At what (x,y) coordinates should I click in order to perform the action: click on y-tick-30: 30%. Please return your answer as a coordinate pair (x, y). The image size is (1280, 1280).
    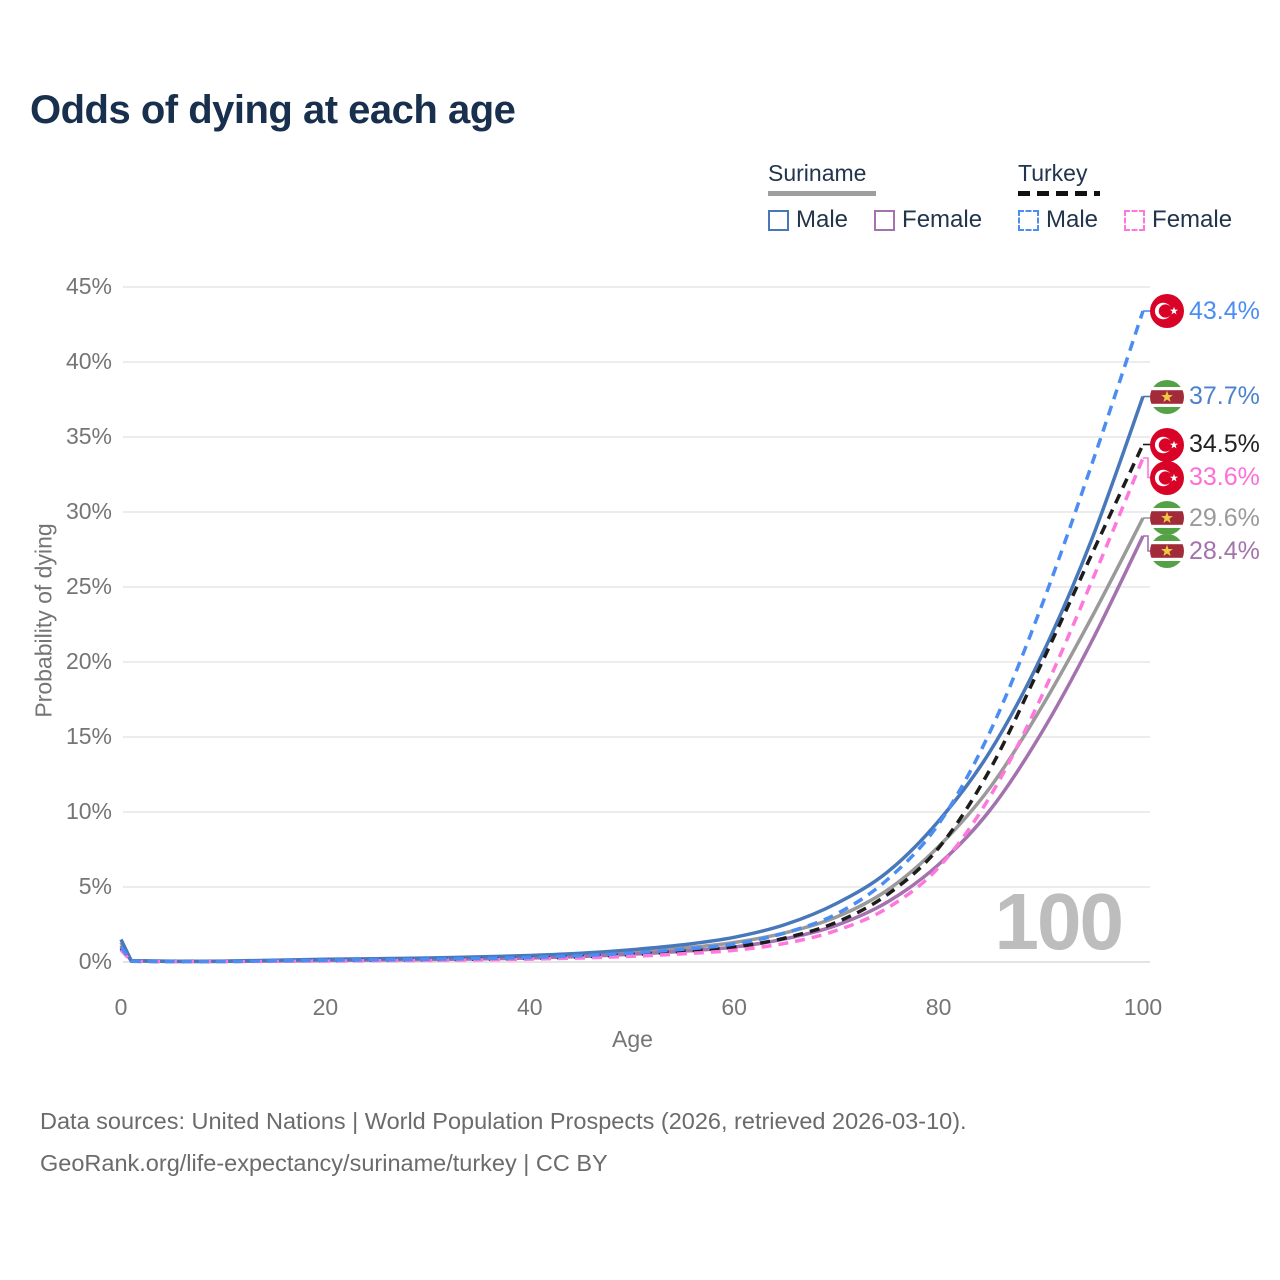
    Looking at the image, I should click on (88, 511).